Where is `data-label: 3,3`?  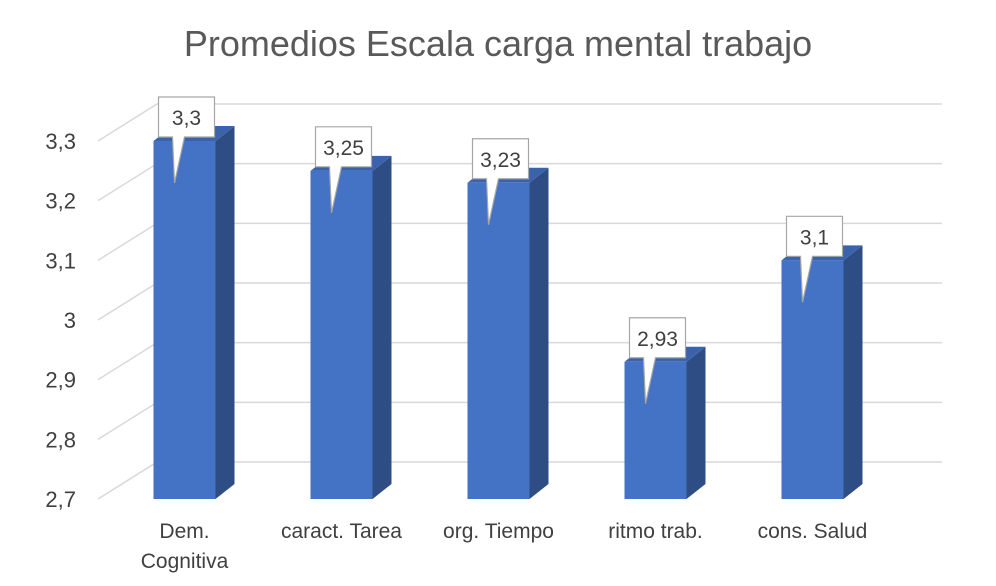
data-label: 3,3 is located at coordinates (186, 118).